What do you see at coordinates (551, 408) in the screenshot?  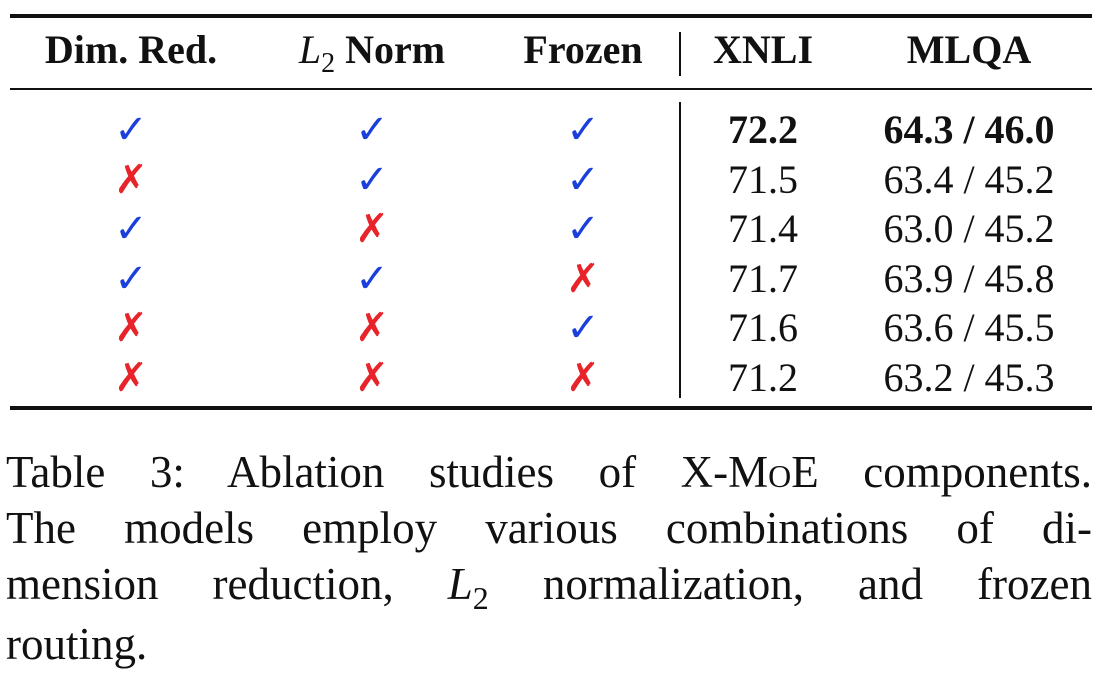 I see `table-bottom-rule` at bounding box center [551, 408].